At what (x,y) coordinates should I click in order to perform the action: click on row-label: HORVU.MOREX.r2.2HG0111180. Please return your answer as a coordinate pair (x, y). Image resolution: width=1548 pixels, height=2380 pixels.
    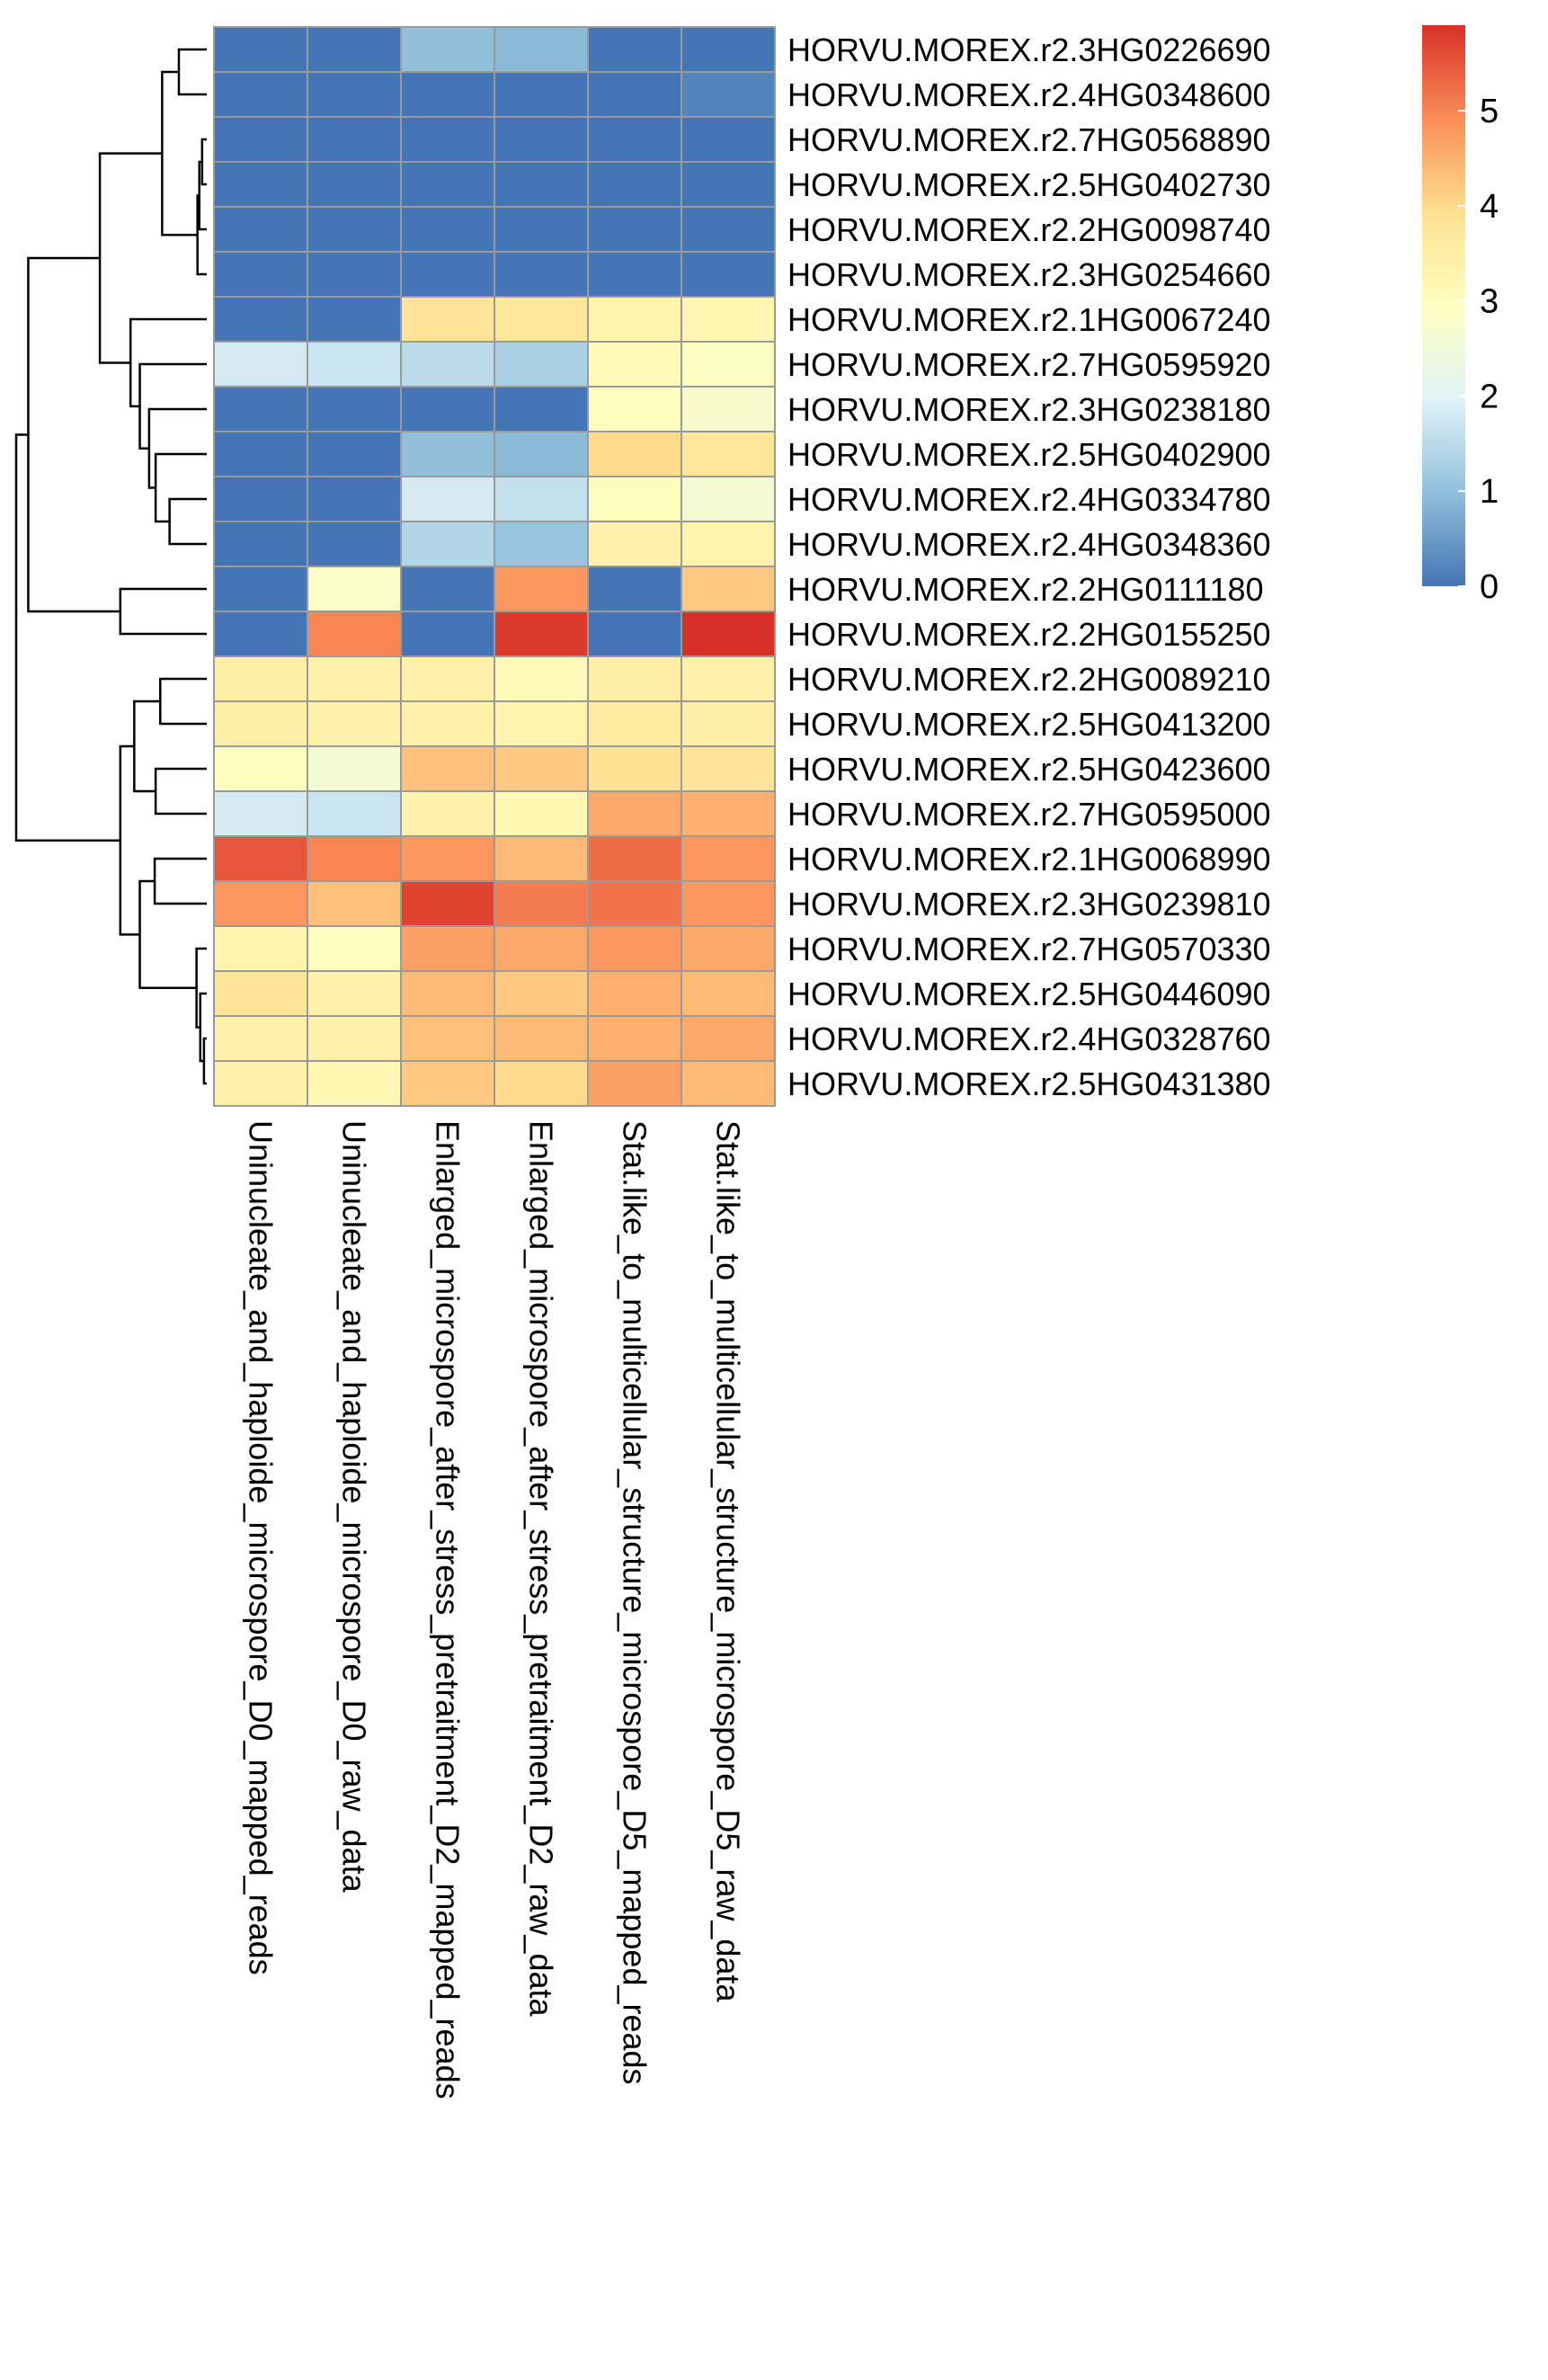
    Looking at the image, I should click on (1025, 590).